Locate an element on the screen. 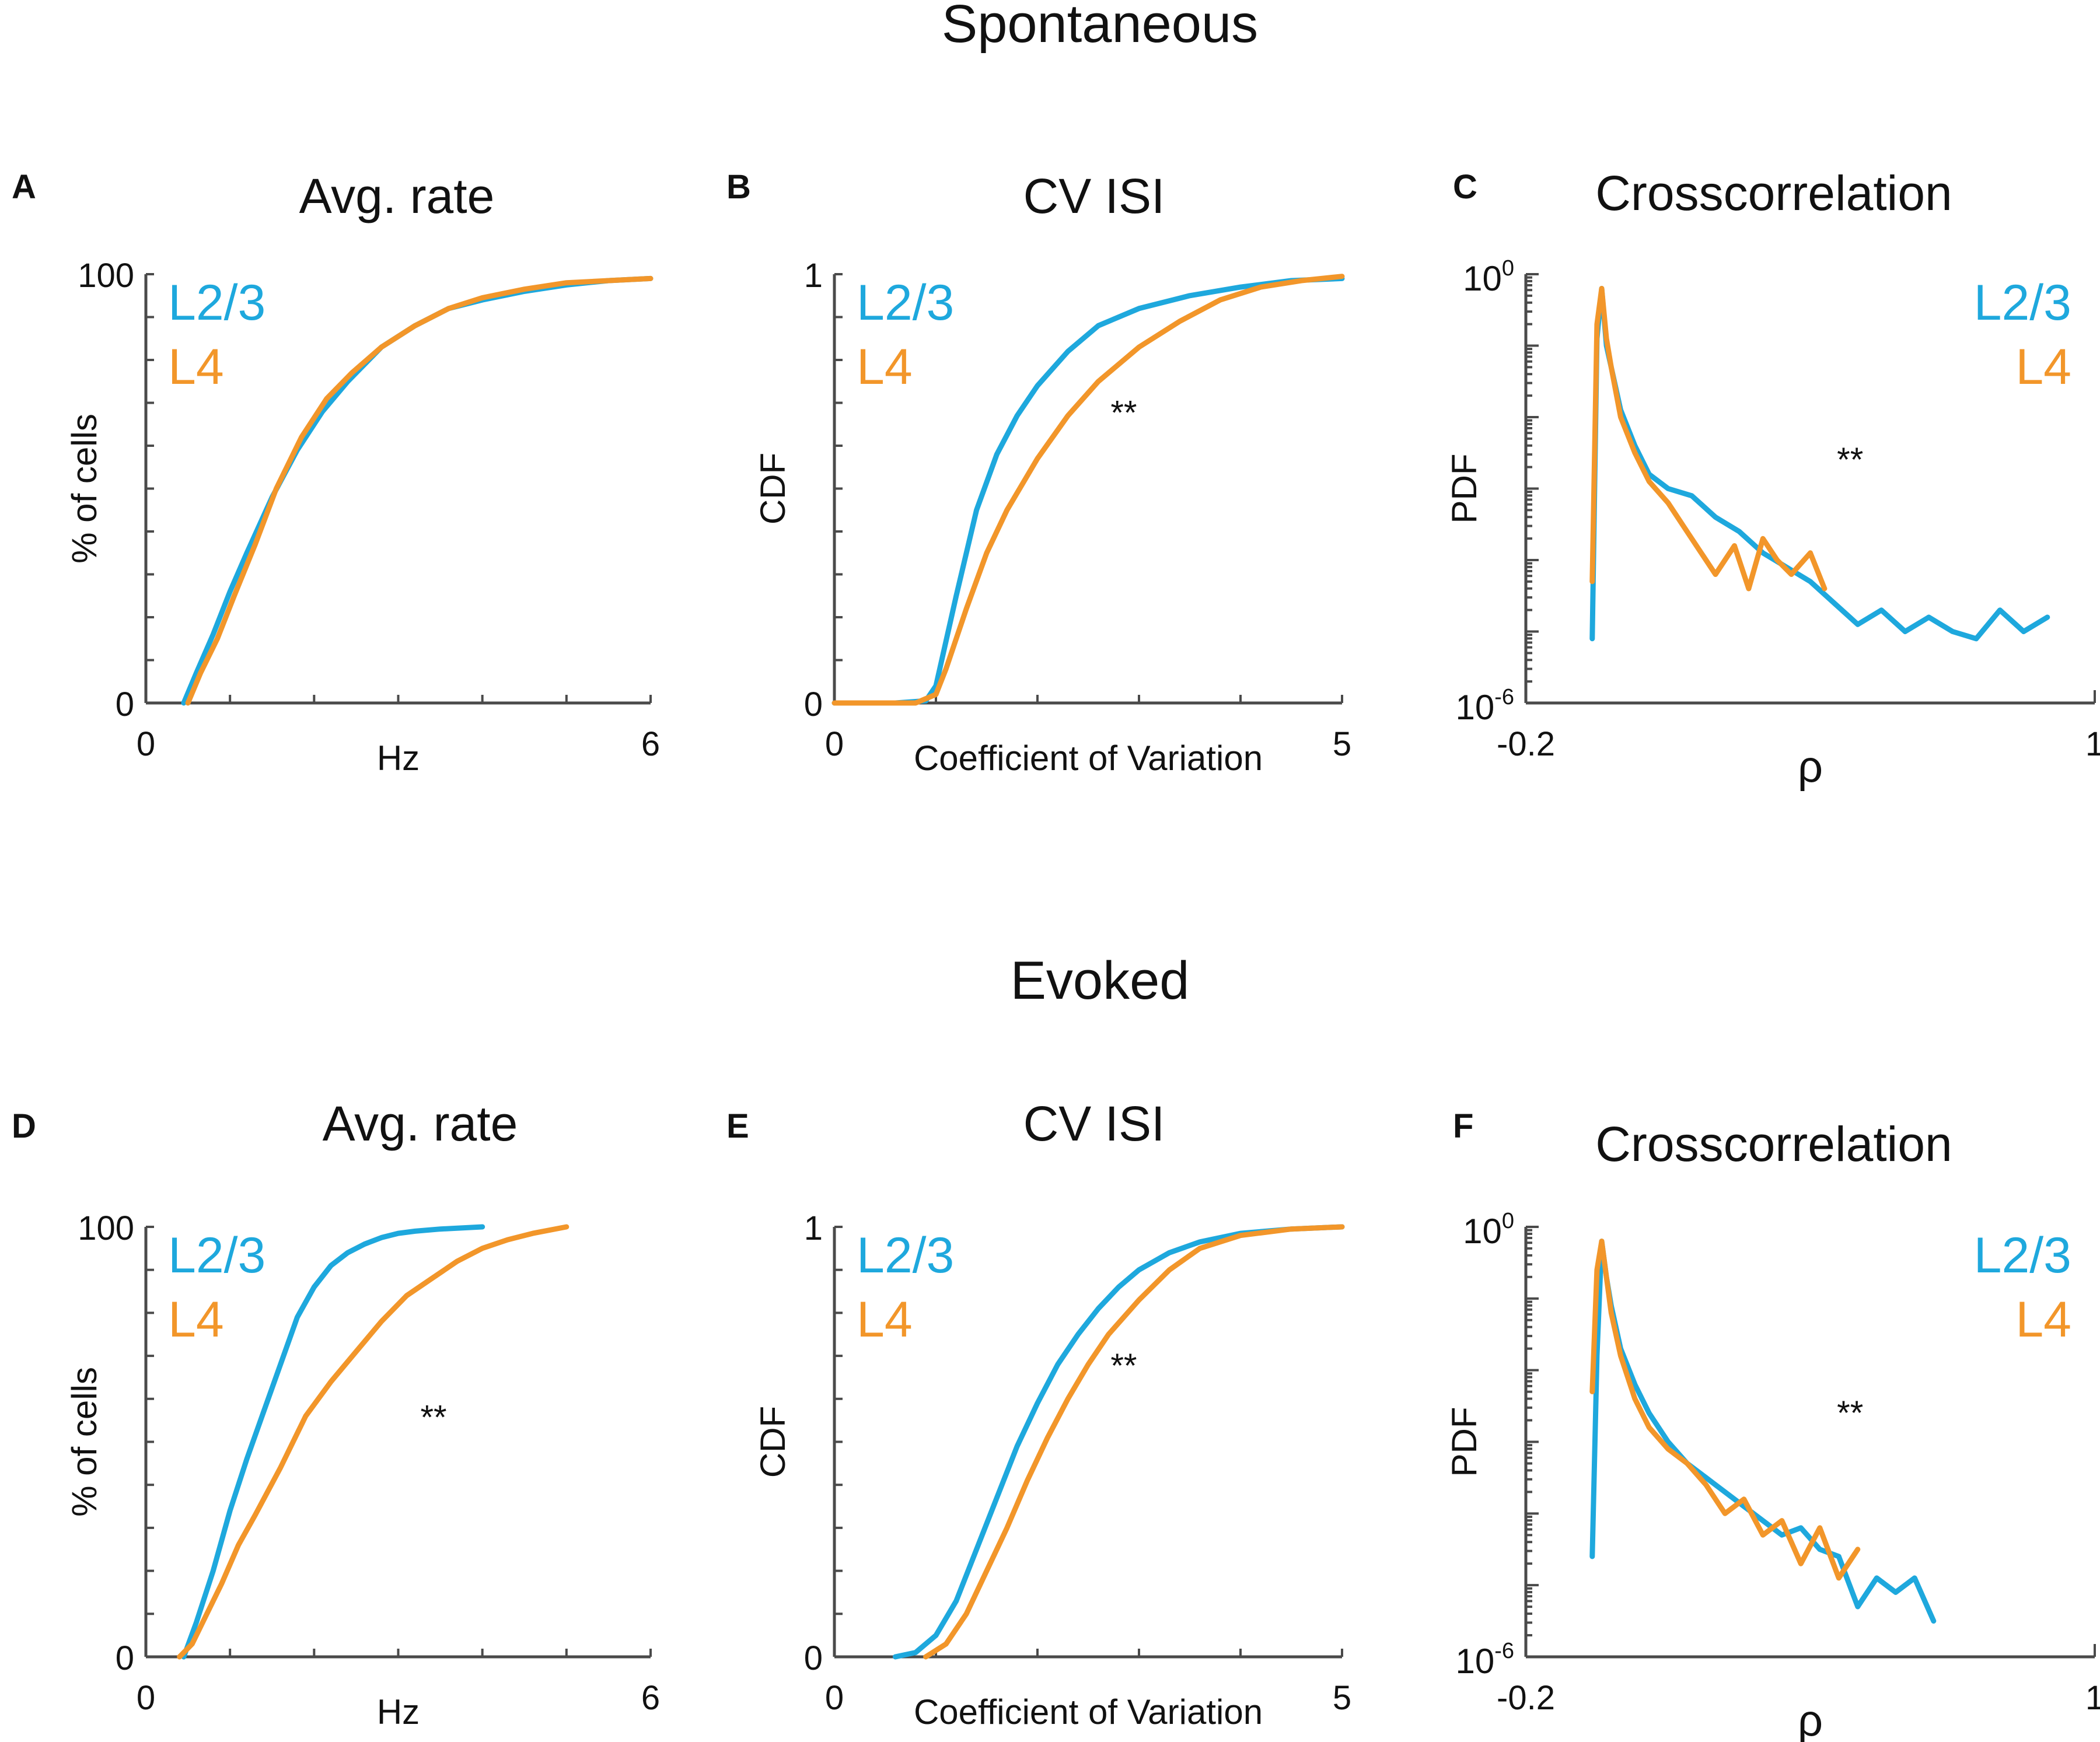  panel-letter: D is located at coordinates (24, 1126).